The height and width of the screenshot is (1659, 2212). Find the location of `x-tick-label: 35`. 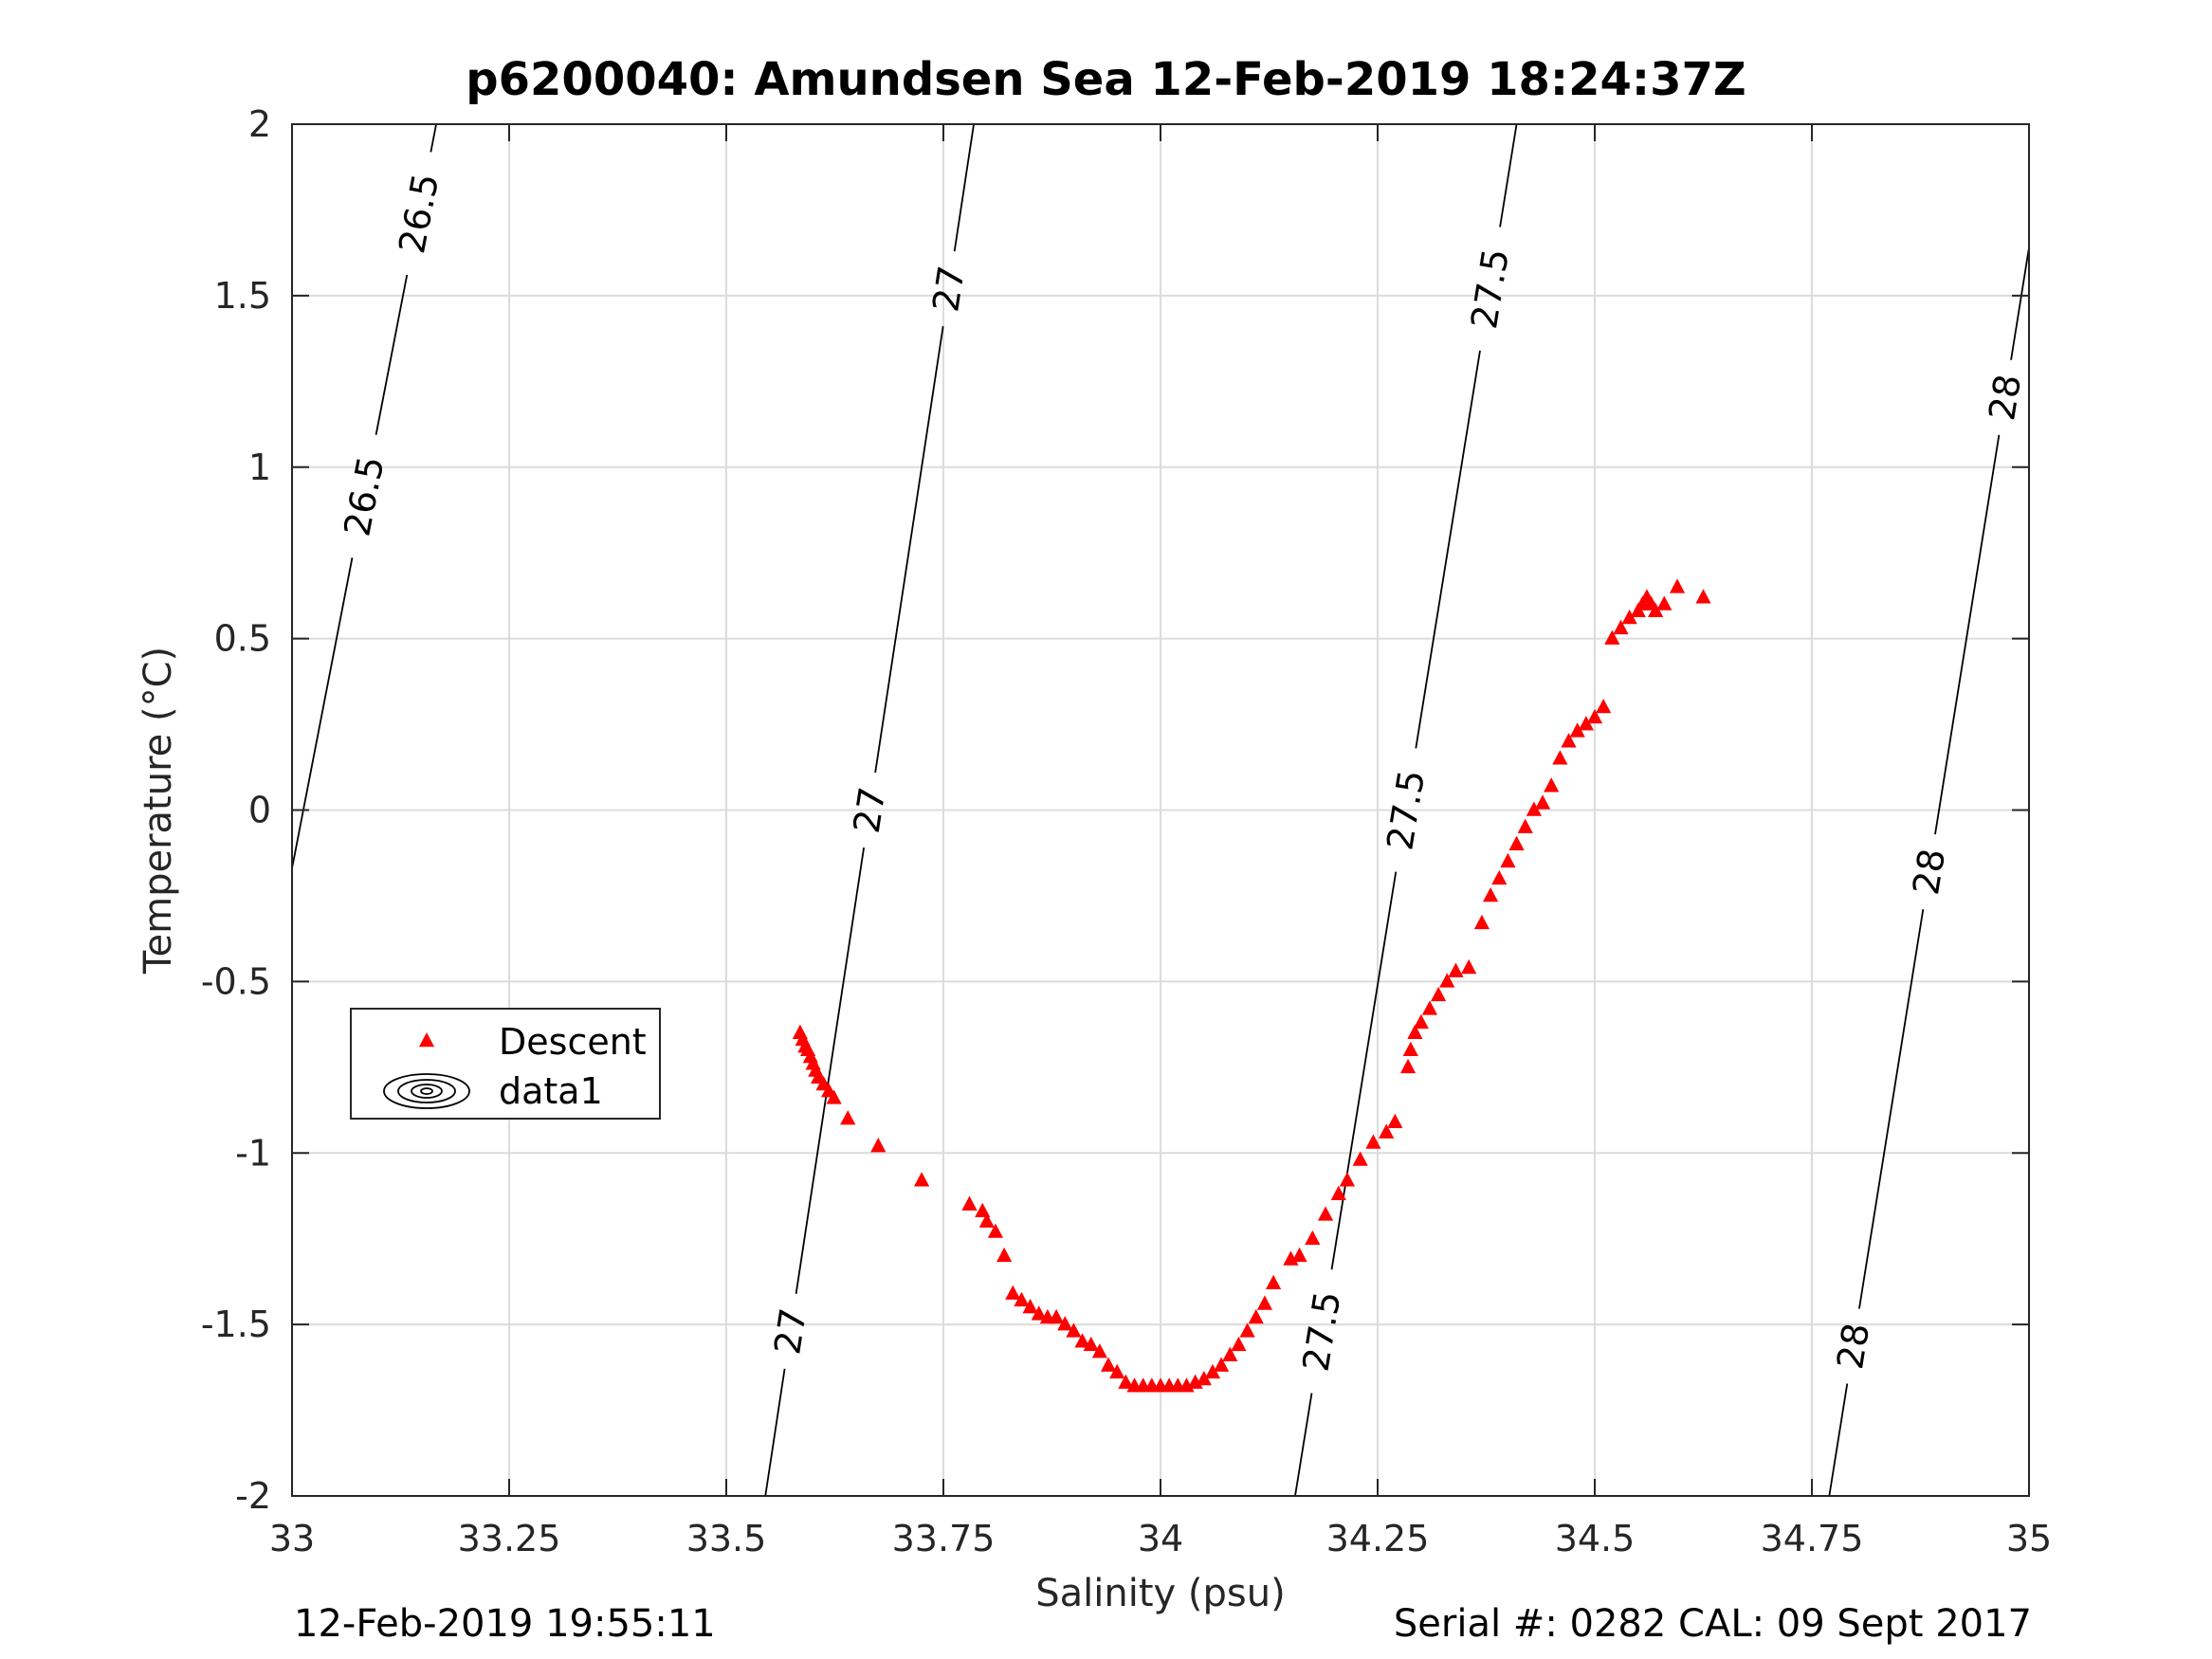

x-tick-label: 35 is located at coordinates (2029, 1538).